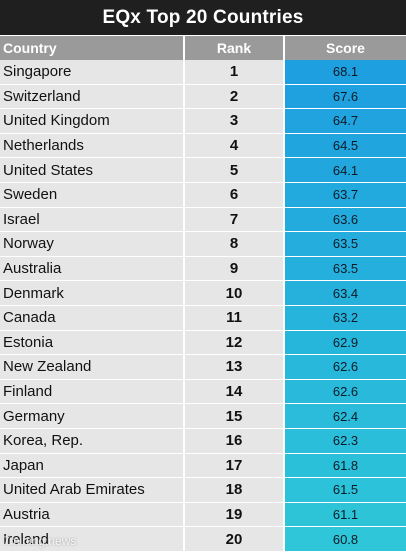  Describe the element at coordinates (203, 18) in the screenshot. I see `table-title: EQx Top 20 Countries` at that location.